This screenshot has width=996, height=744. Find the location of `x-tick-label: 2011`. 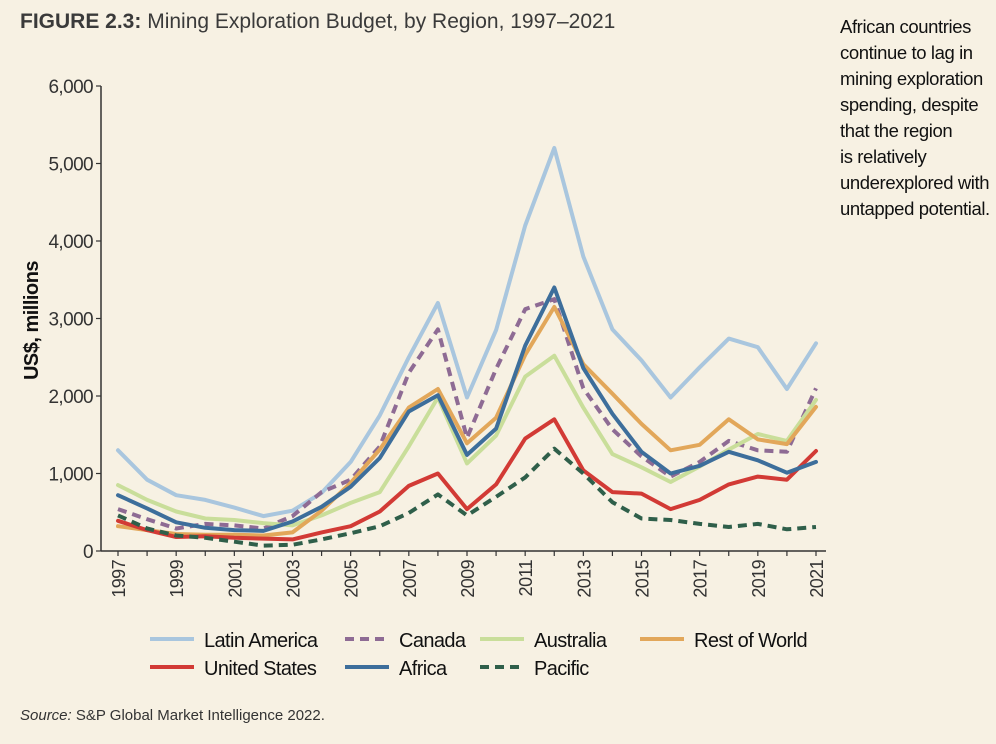

x-tick-label: 2011 is located at coordinates (526, 577).